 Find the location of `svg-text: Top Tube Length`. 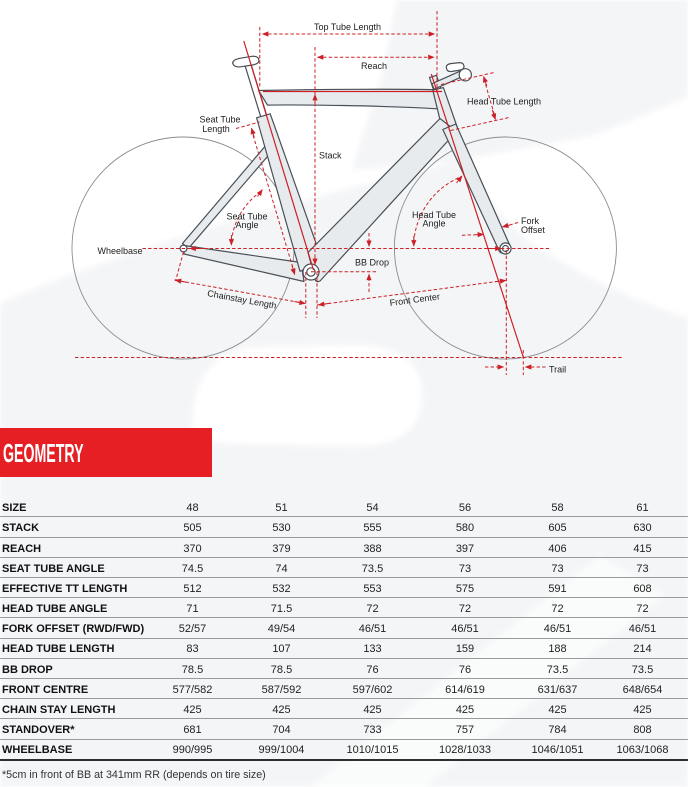

svg-text: Top Tube Length is located at coordinates (347, 27).